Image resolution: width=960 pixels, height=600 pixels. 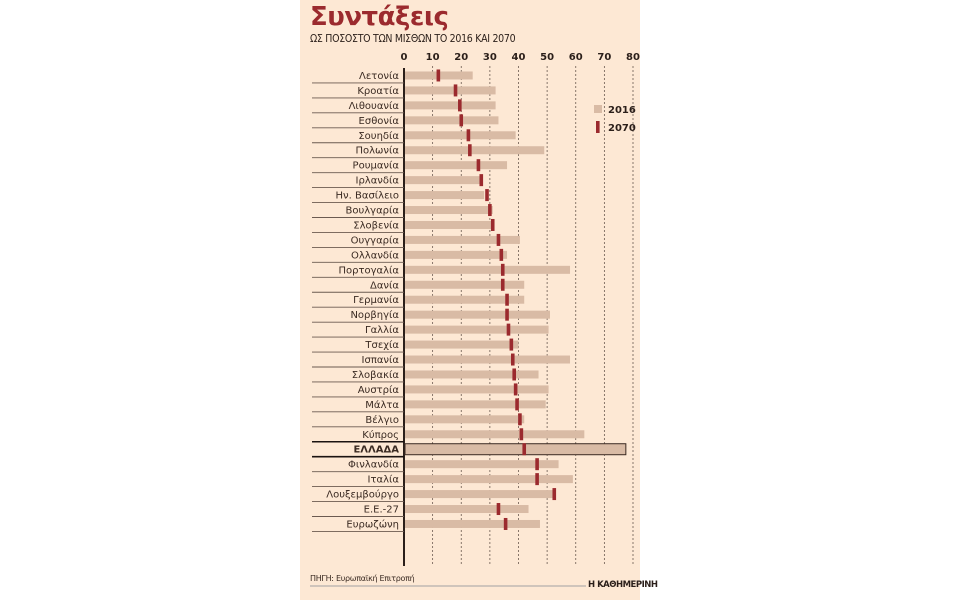 What do you see at coordinates (367, 196) in the screenshot?
I see `category-label: Ην. Βασίλειο` at bounding box center [367, 196].